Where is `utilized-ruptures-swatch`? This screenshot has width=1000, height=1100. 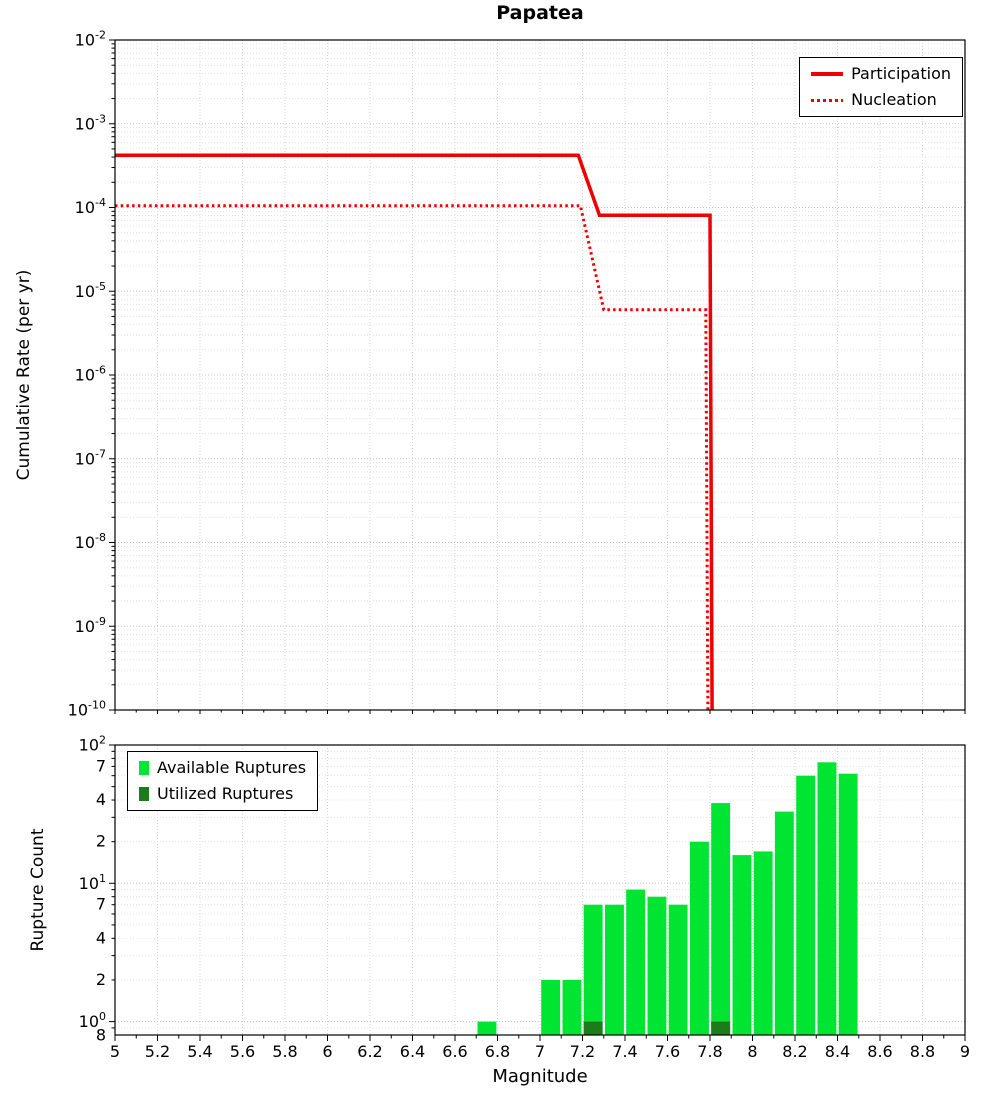
utilized-ruptures-swatch is located at coordinates (144, 794).